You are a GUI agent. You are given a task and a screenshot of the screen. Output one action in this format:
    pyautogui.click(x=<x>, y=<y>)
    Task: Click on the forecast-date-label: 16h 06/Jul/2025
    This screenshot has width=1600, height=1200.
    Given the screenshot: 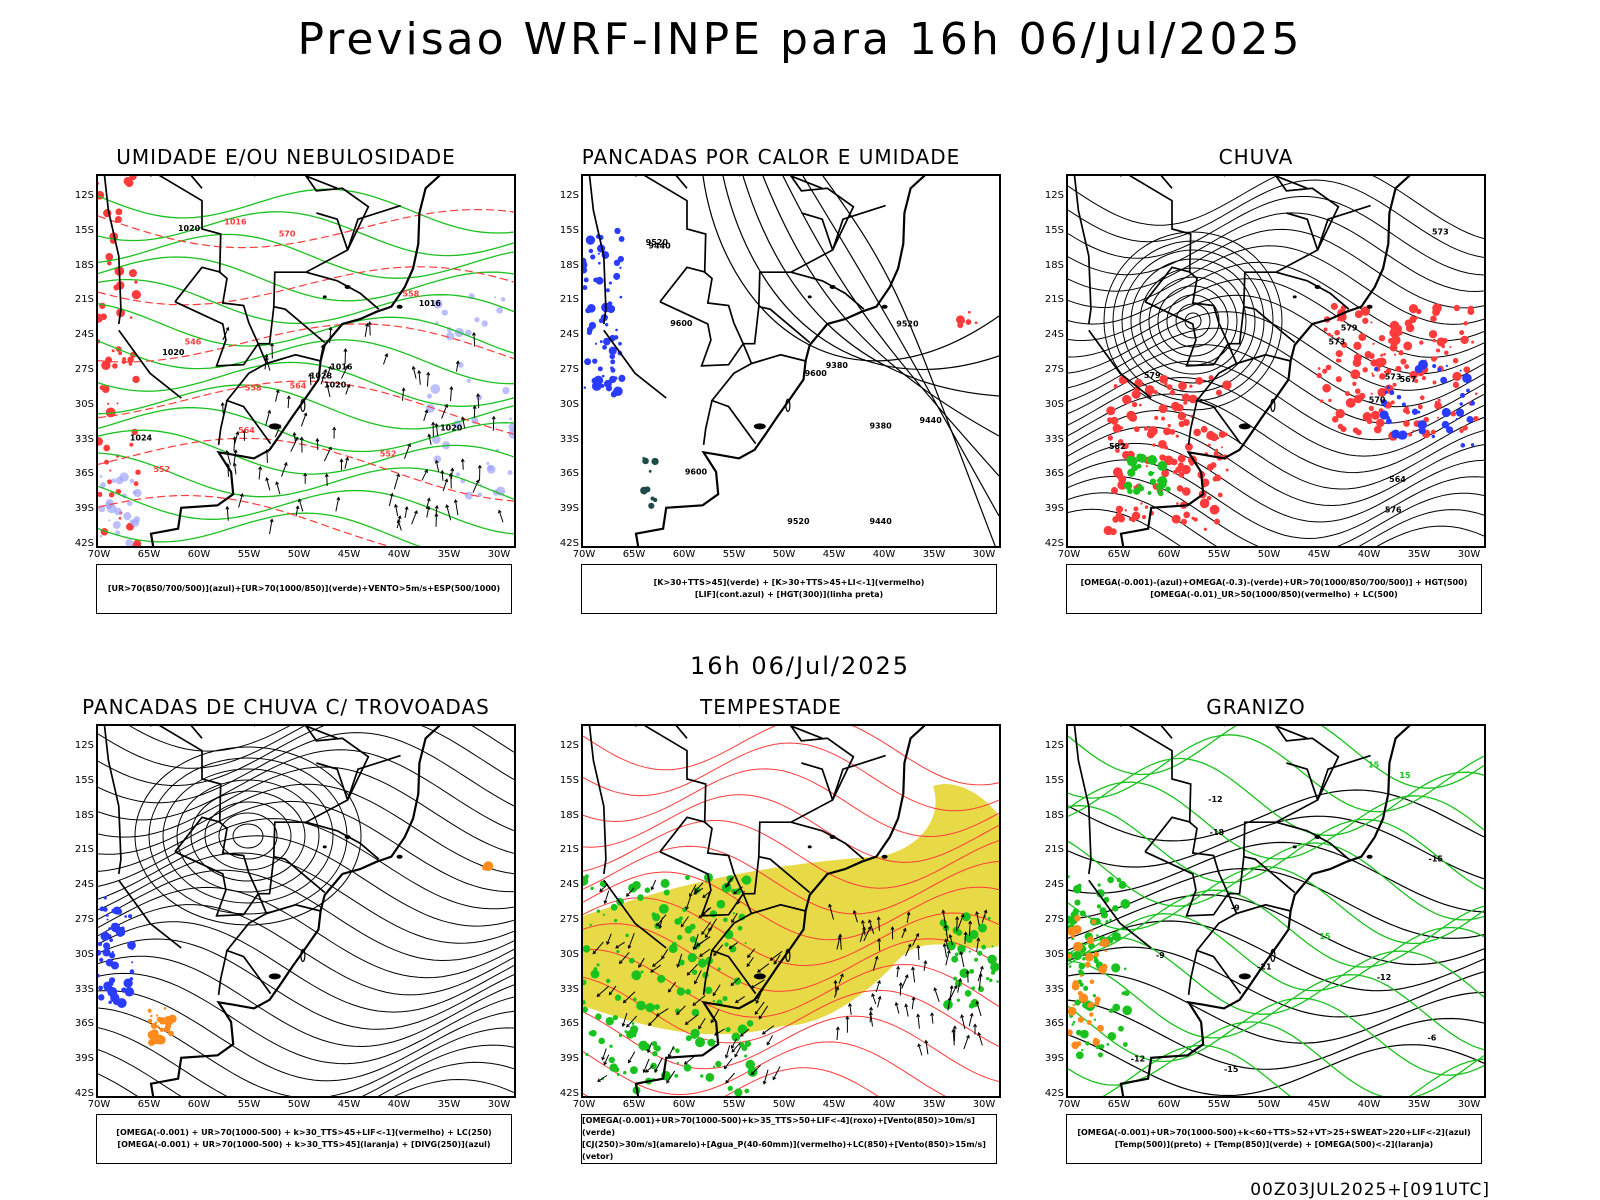 What is the action you would take?
    pyautogui.click(x=800, y=666)
    